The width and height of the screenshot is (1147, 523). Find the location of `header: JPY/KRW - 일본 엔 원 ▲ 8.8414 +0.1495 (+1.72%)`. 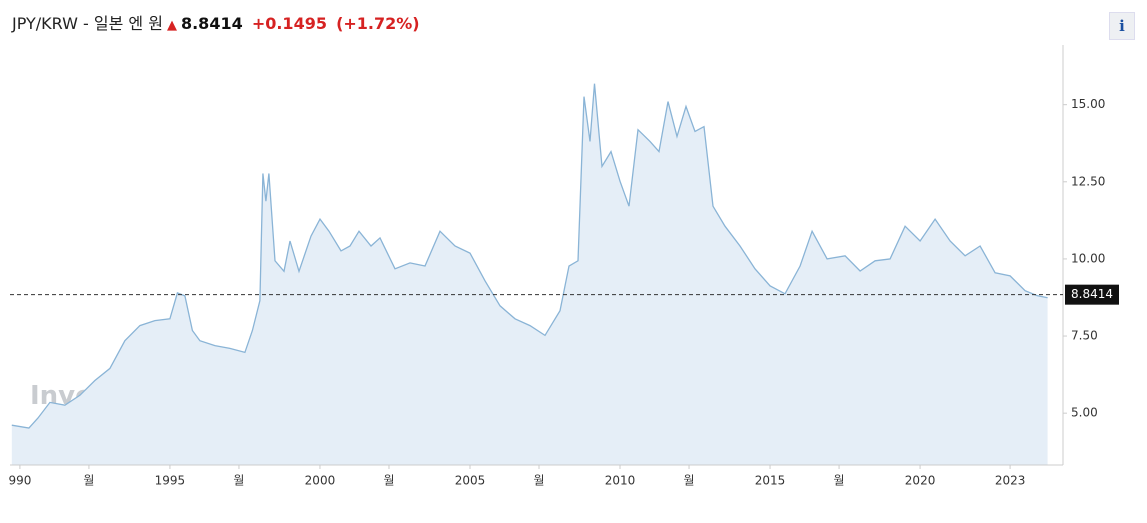

header: JPY/KRW - 일본 엔 원 ▲ 8.8414 +0.1495 (+1.72%) is located at coordinates (218, 22).